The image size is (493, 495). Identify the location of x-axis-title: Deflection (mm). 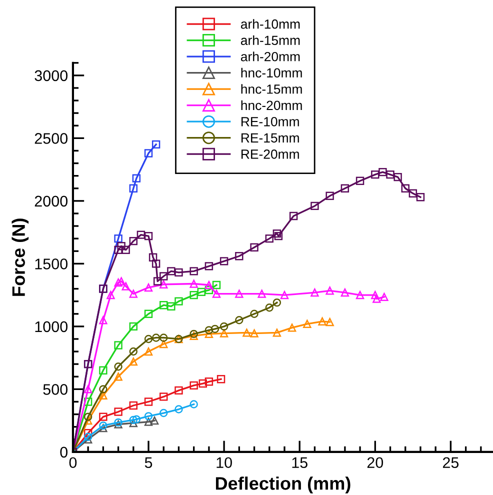
(283, 485).